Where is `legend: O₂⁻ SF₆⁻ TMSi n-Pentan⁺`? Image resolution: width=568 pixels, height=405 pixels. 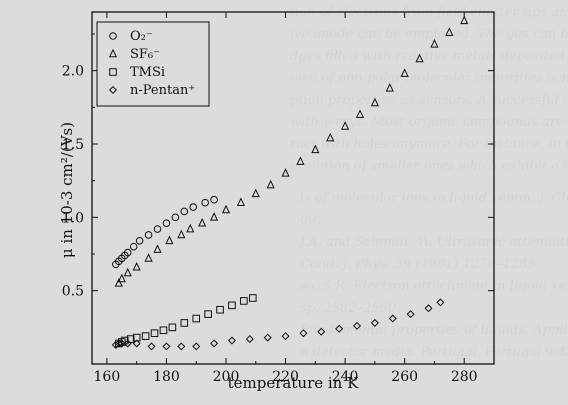 legend: O₂⁻ SF₆⁻ TMSi n-Pentan⁺ is located at coordinates (153, 64).